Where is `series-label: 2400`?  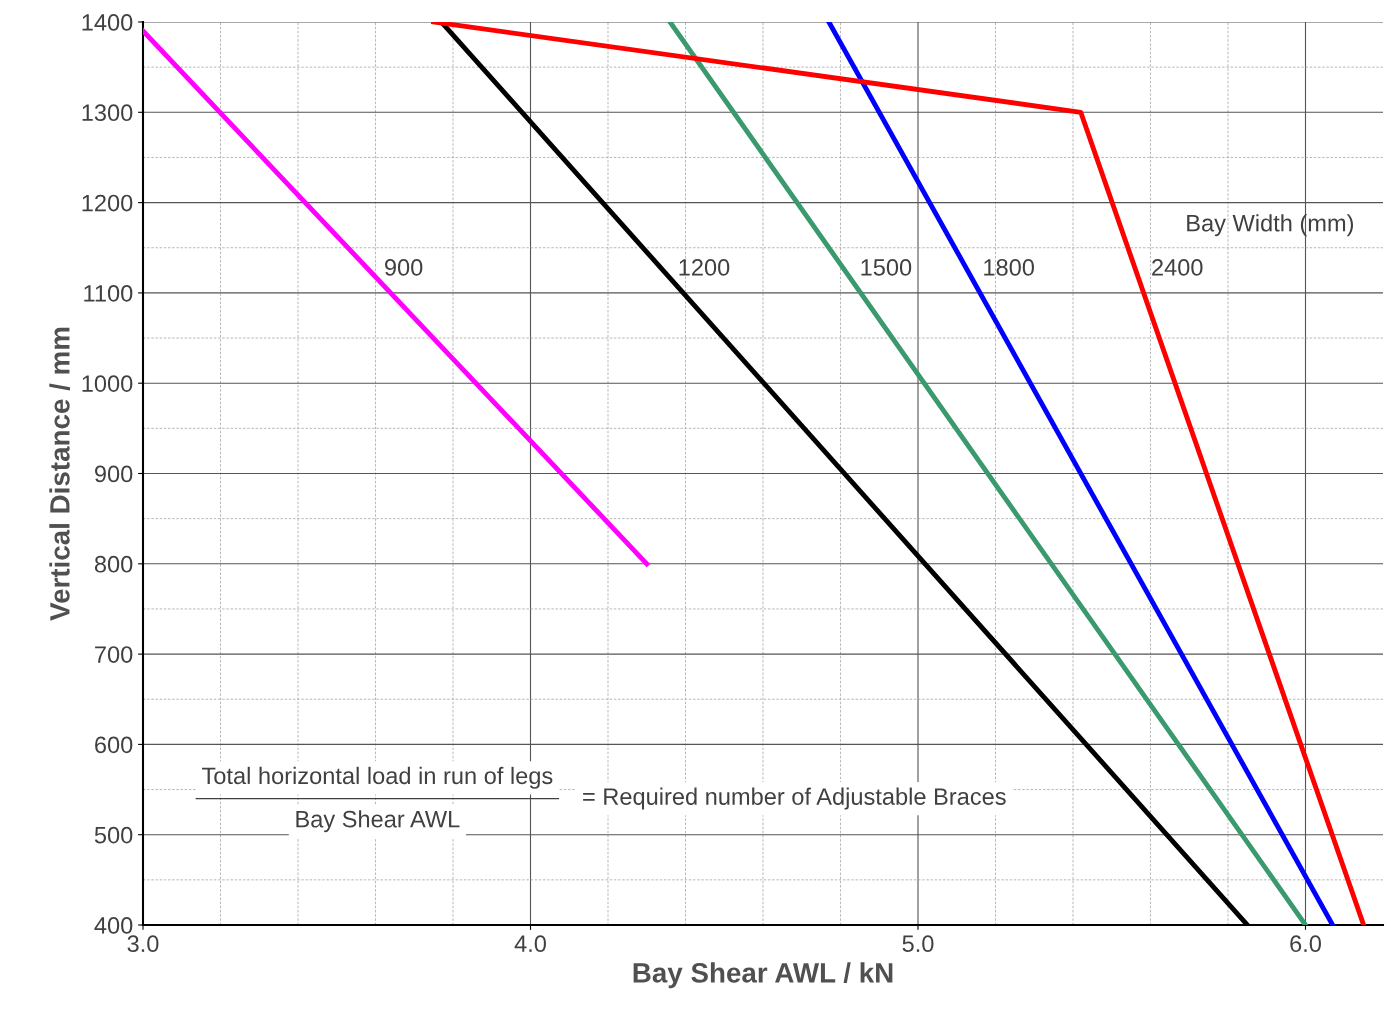 series-label: 2400 is located at coordinates (1177, 267).